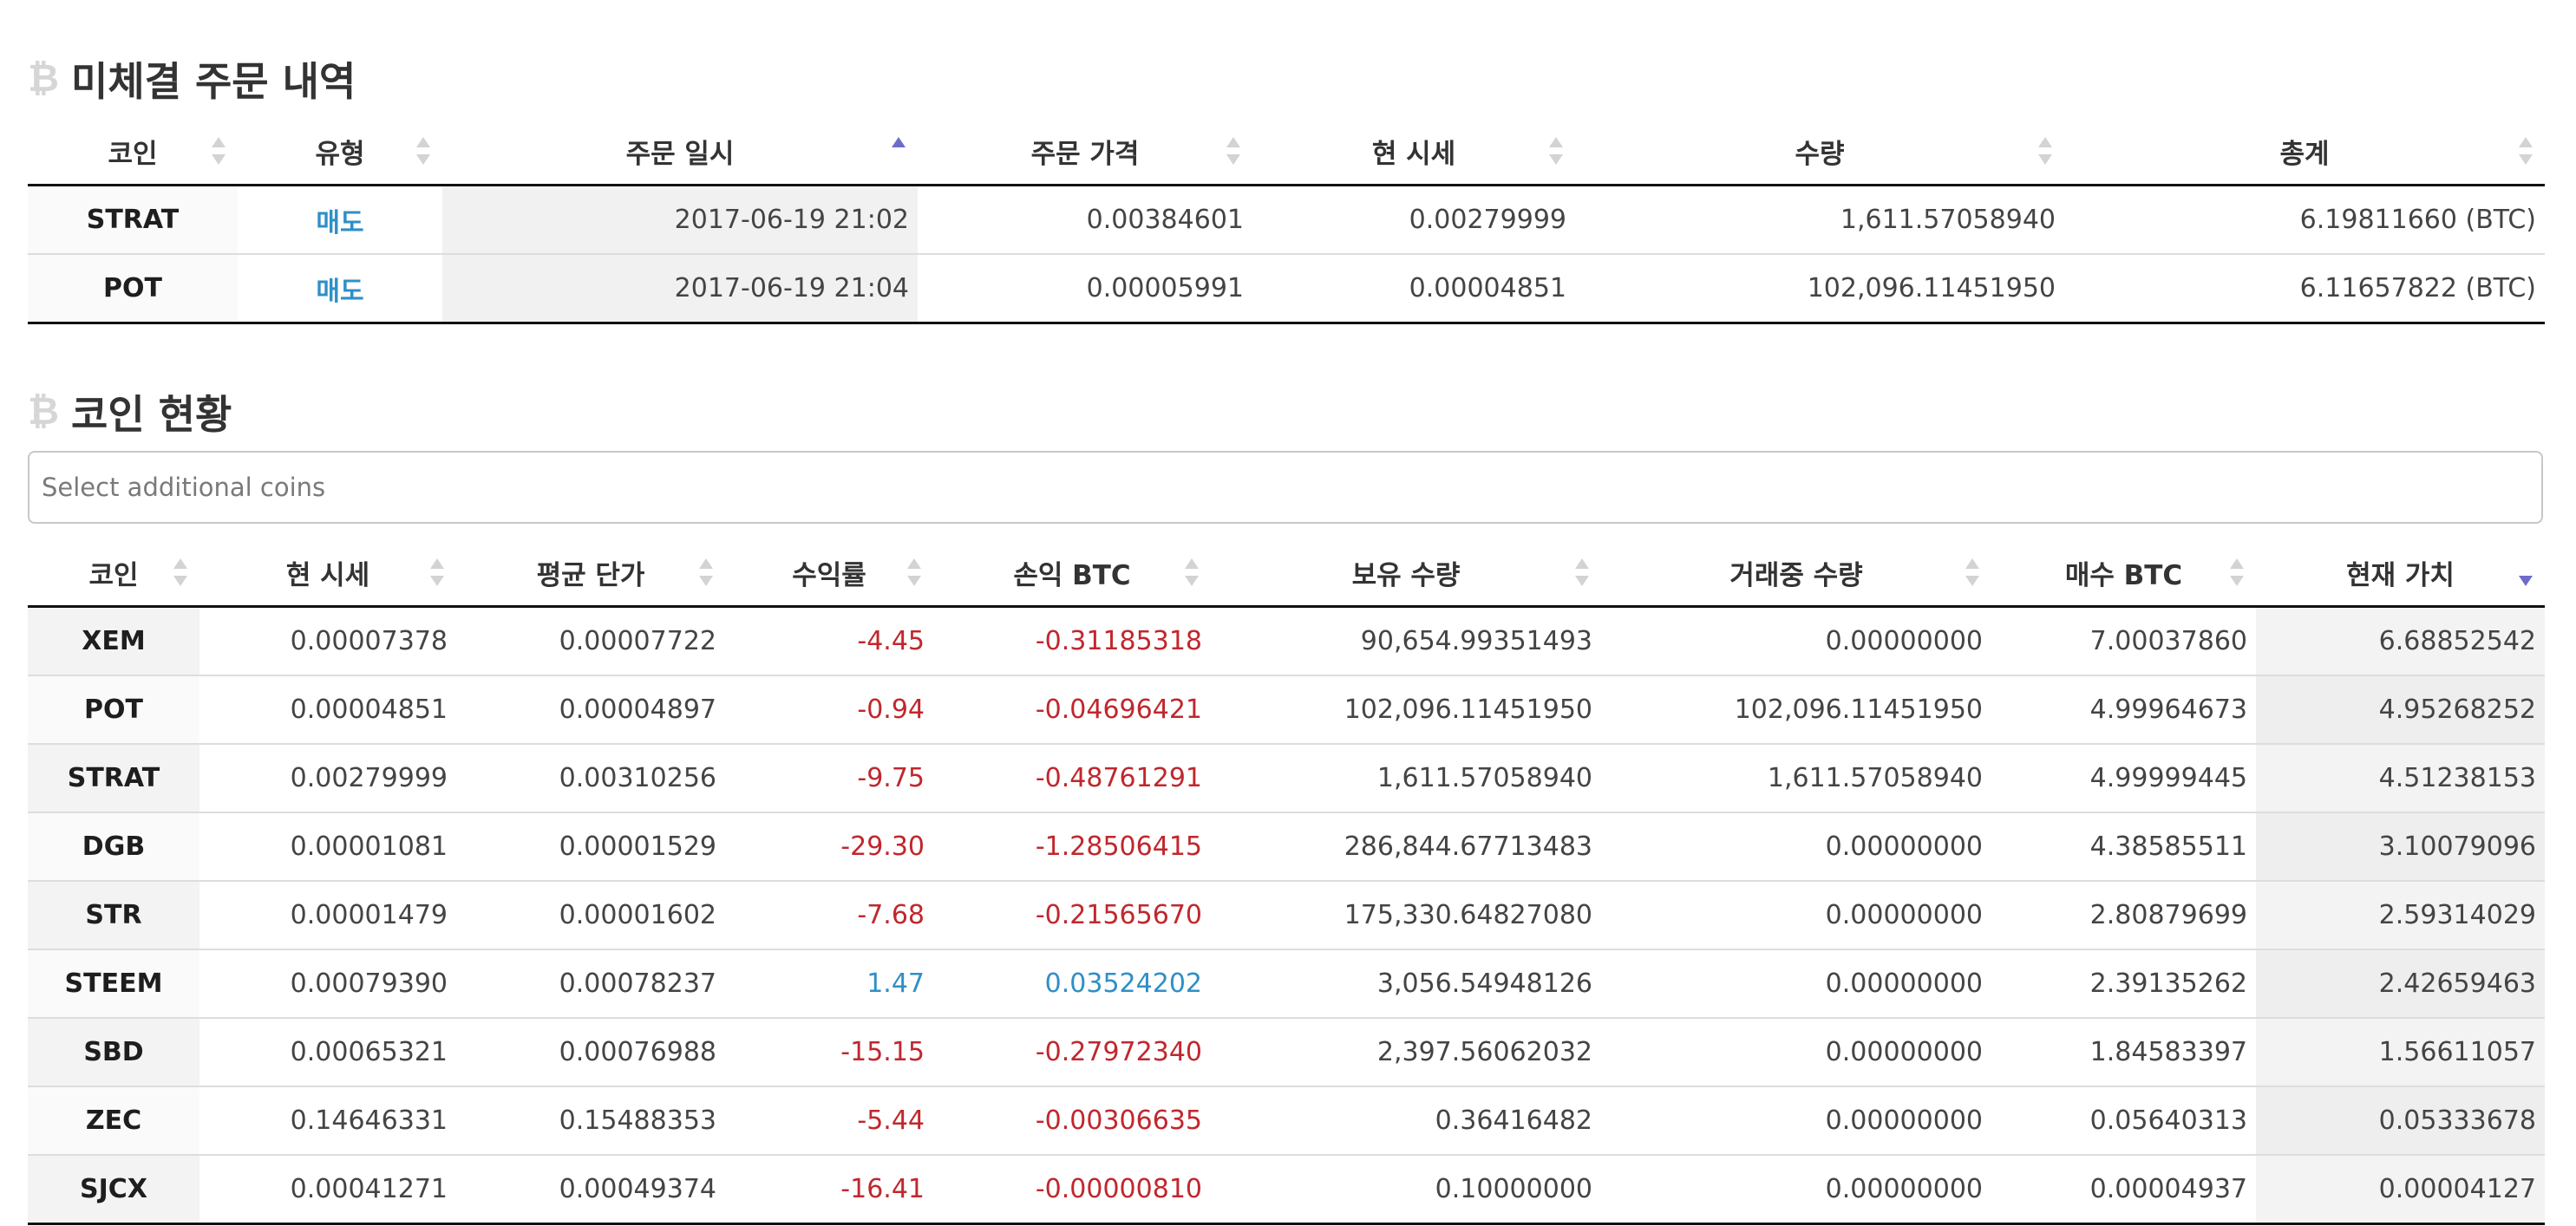 The height and width of the screenshot is (1226, 2576). What do you see at coordinates (590, 847) in the screenshot?
I see `status-average-price: 0.00001529` at bounding box center [590, 847].